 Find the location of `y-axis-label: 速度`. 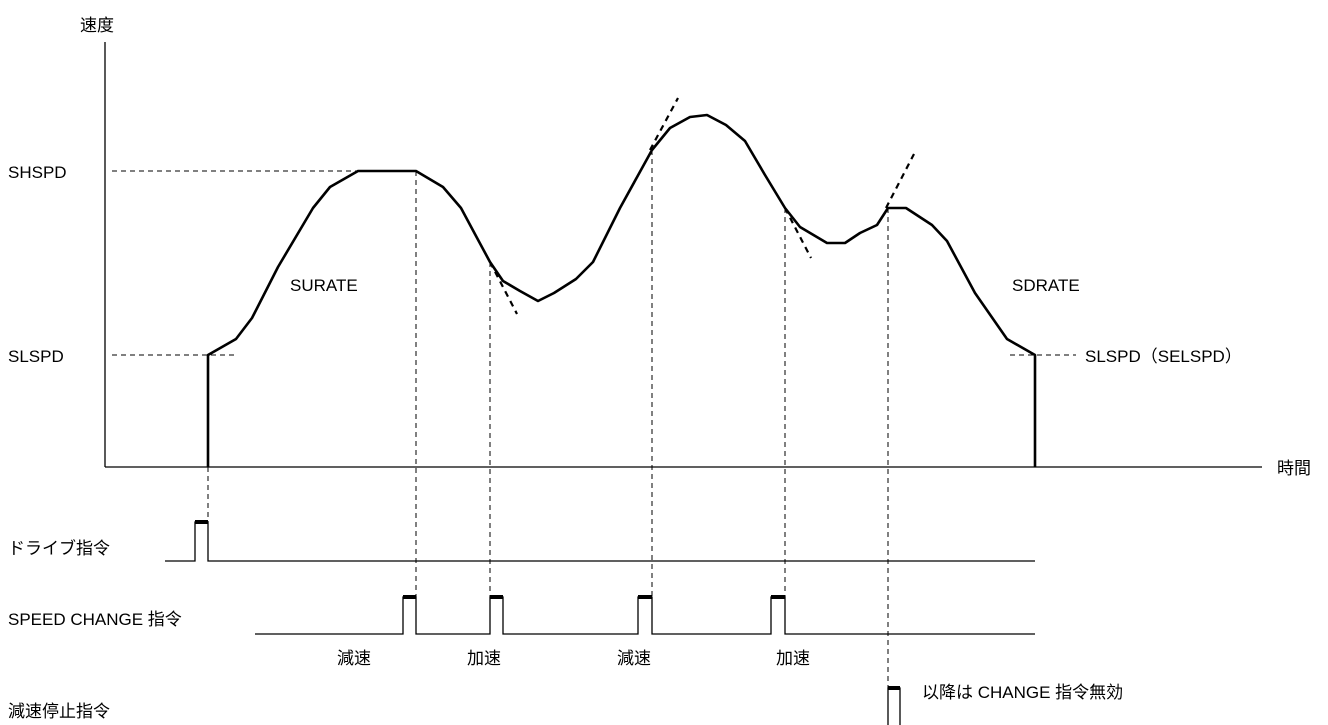

y-axis-label: 速度 is located at coordinates (97, 25).